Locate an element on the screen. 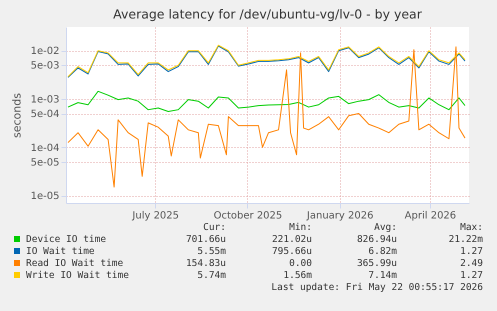 The width and height of the screenshot is (497, 311). text: 21.22m is located at coordinates (466, 239).